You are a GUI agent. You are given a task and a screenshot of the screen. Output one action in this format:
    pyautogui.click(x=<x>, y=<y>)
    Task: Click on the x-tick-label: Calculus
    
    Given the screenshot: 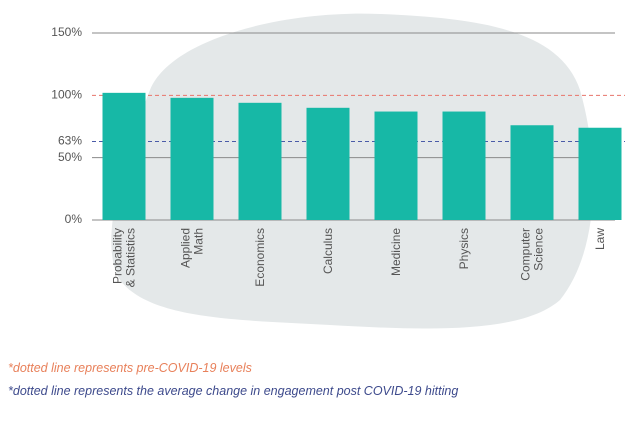 What is the action you would take?
    pyautogui.click(x=328, y=251)
    